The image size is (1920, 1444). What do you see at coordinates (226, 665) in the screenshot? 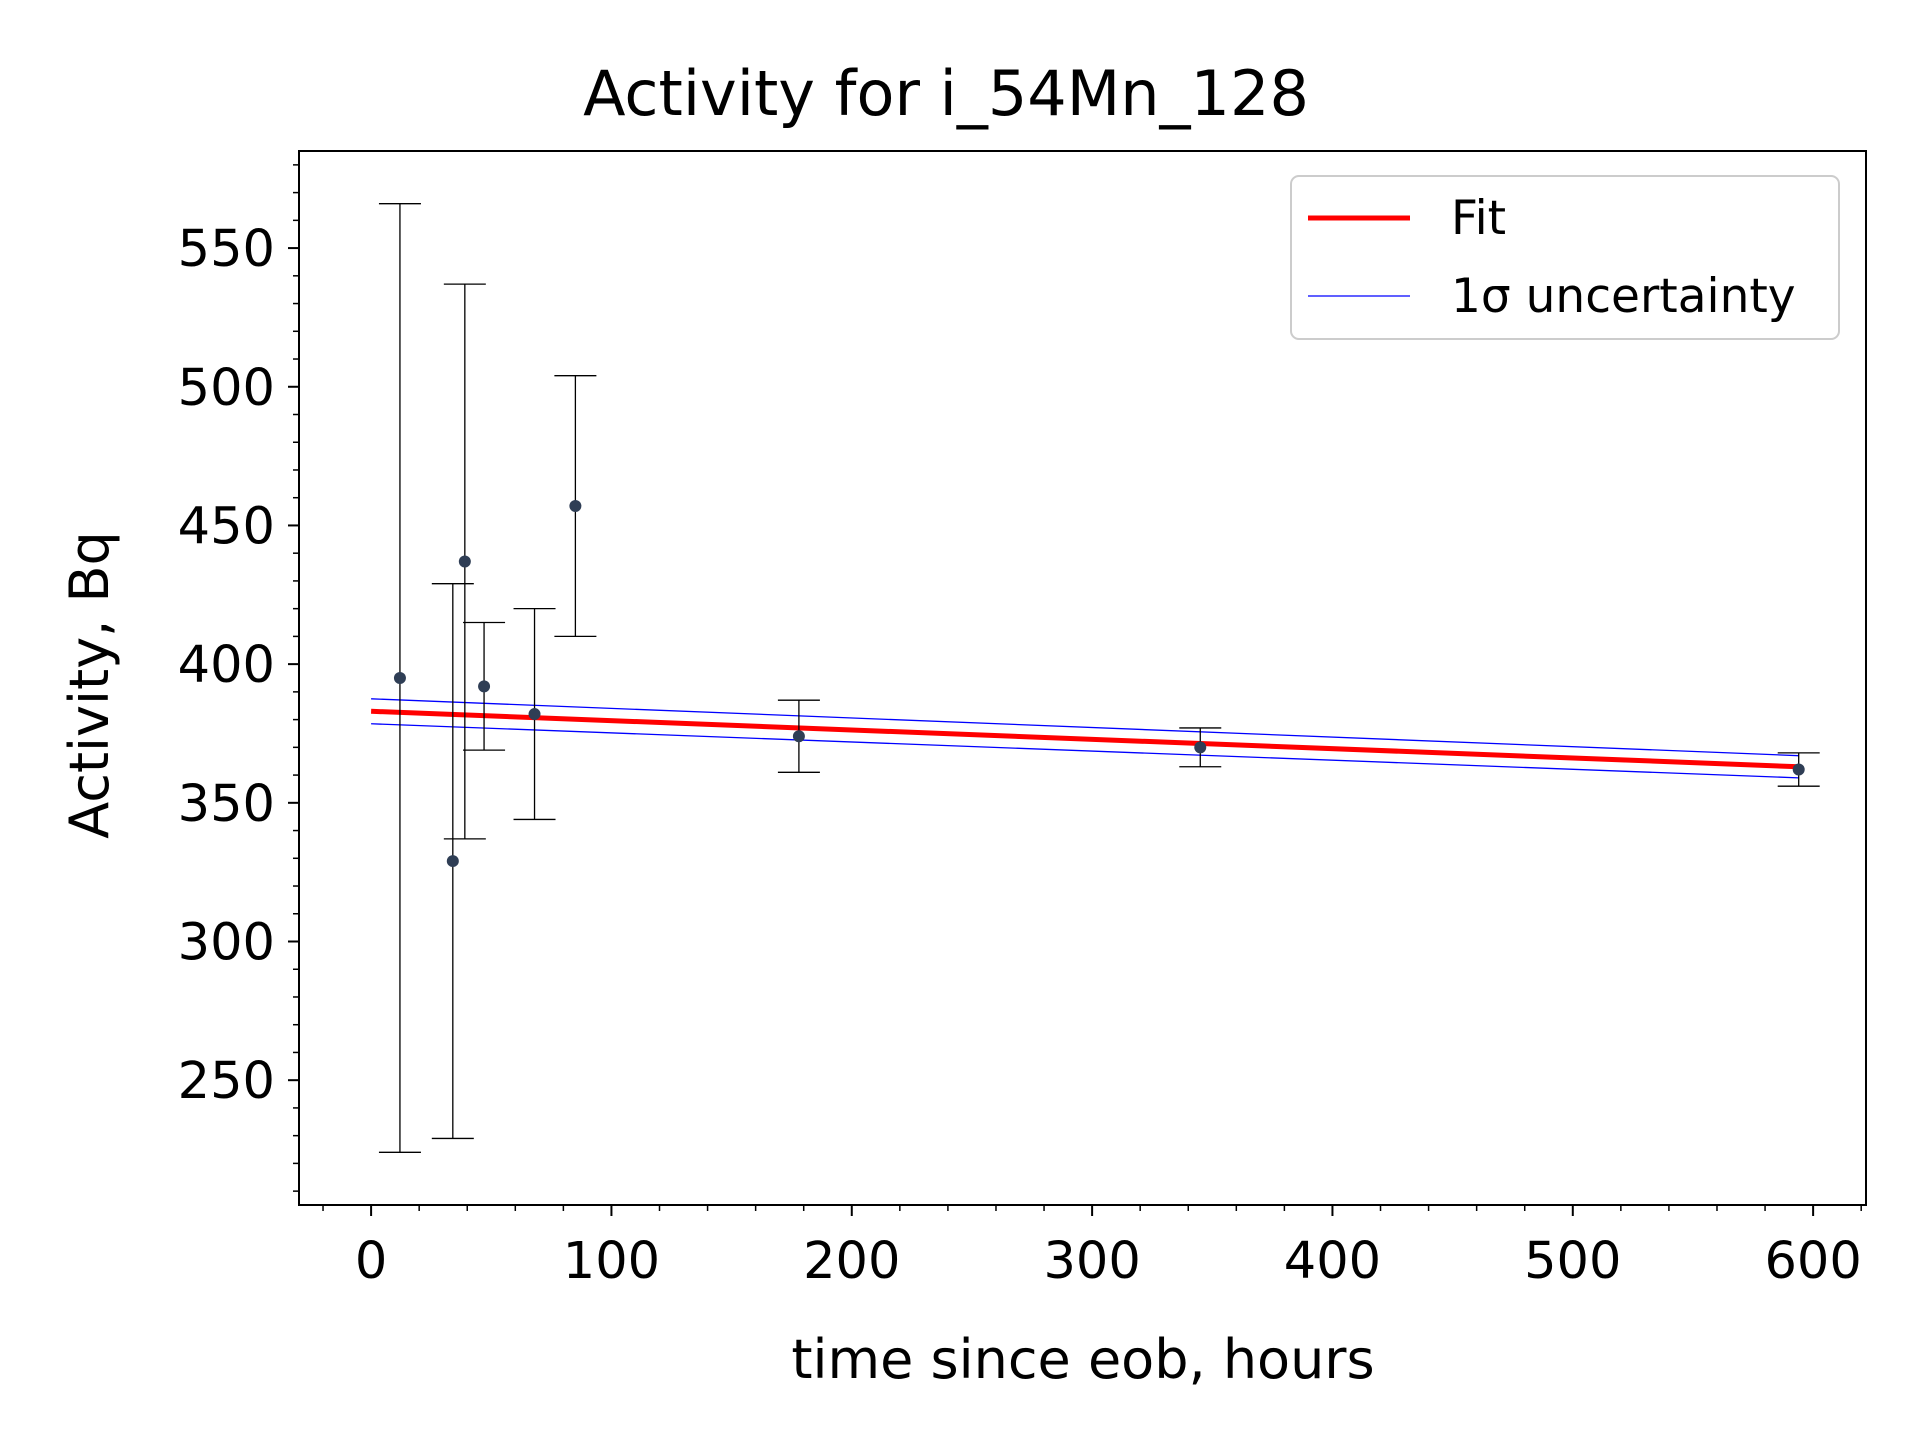
I see `y-tick-label: 400` at bounding box center [226, 665].